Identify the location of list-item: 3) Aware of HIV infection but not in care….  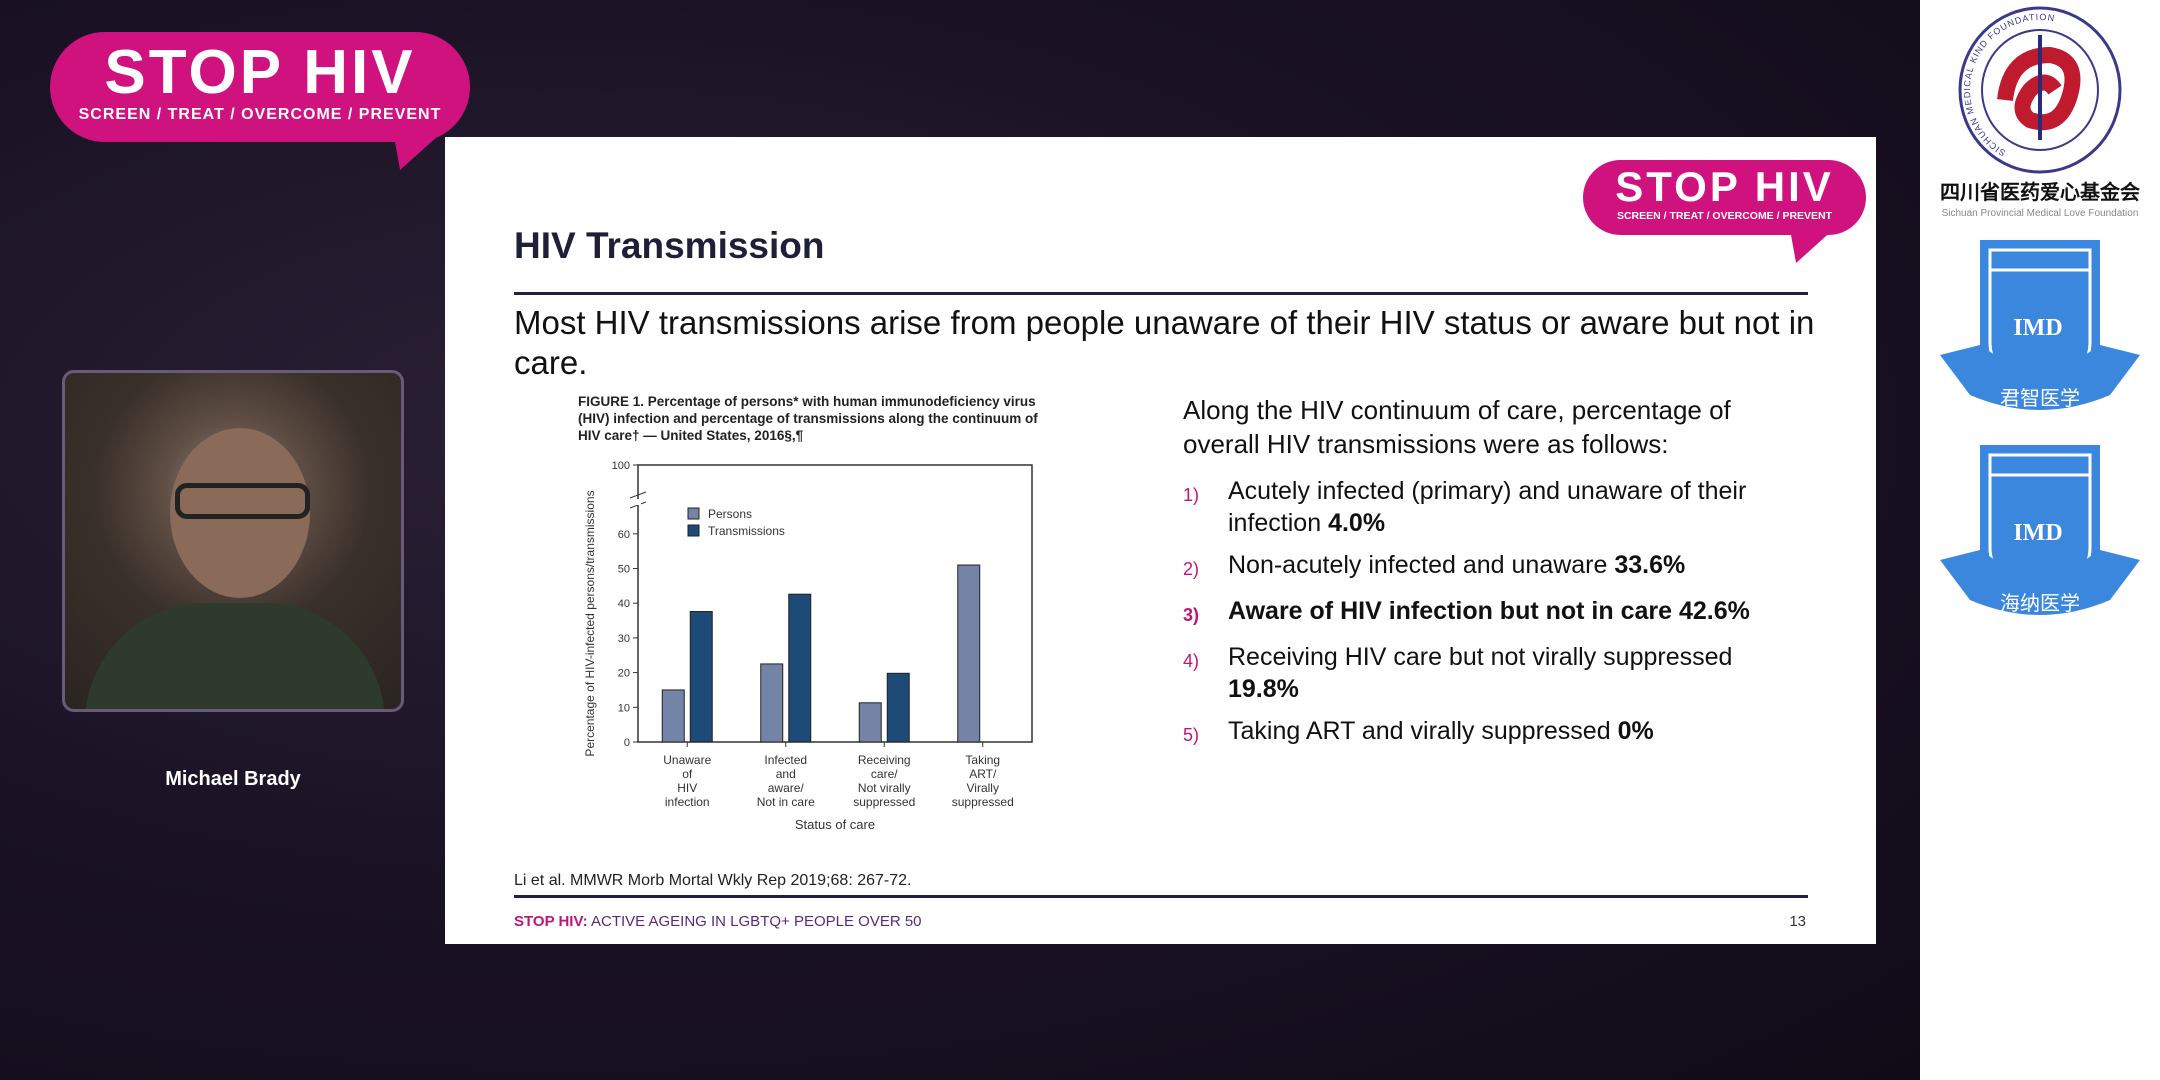
(1493, 613).